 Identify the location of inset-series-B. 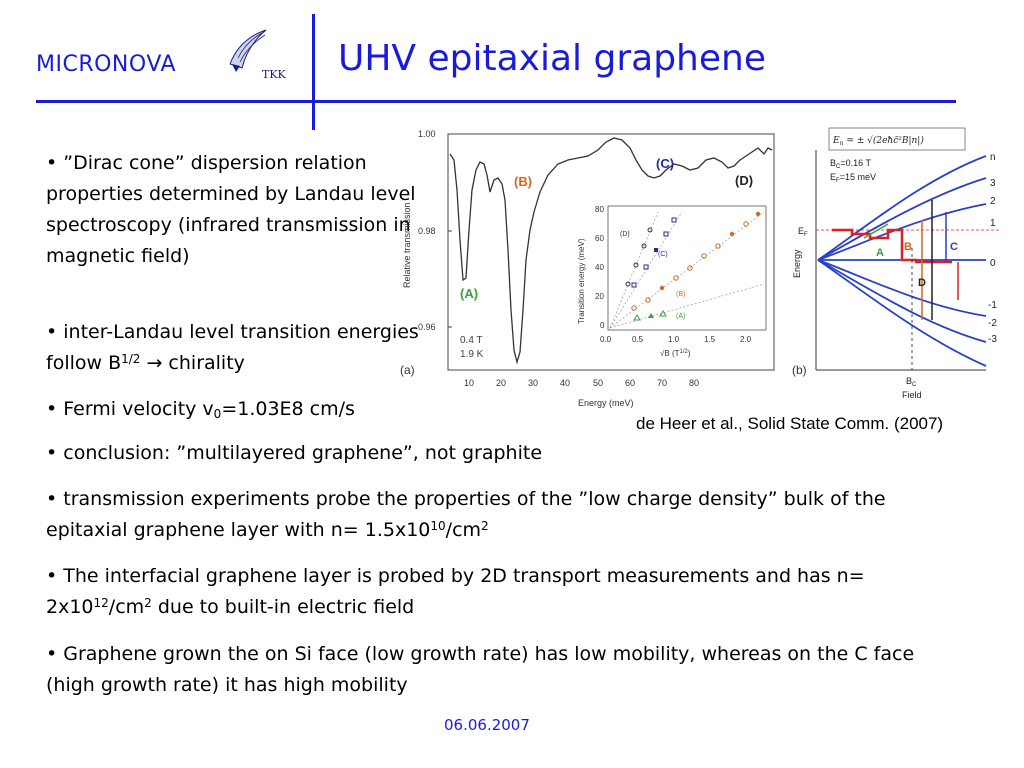
(696, 261).